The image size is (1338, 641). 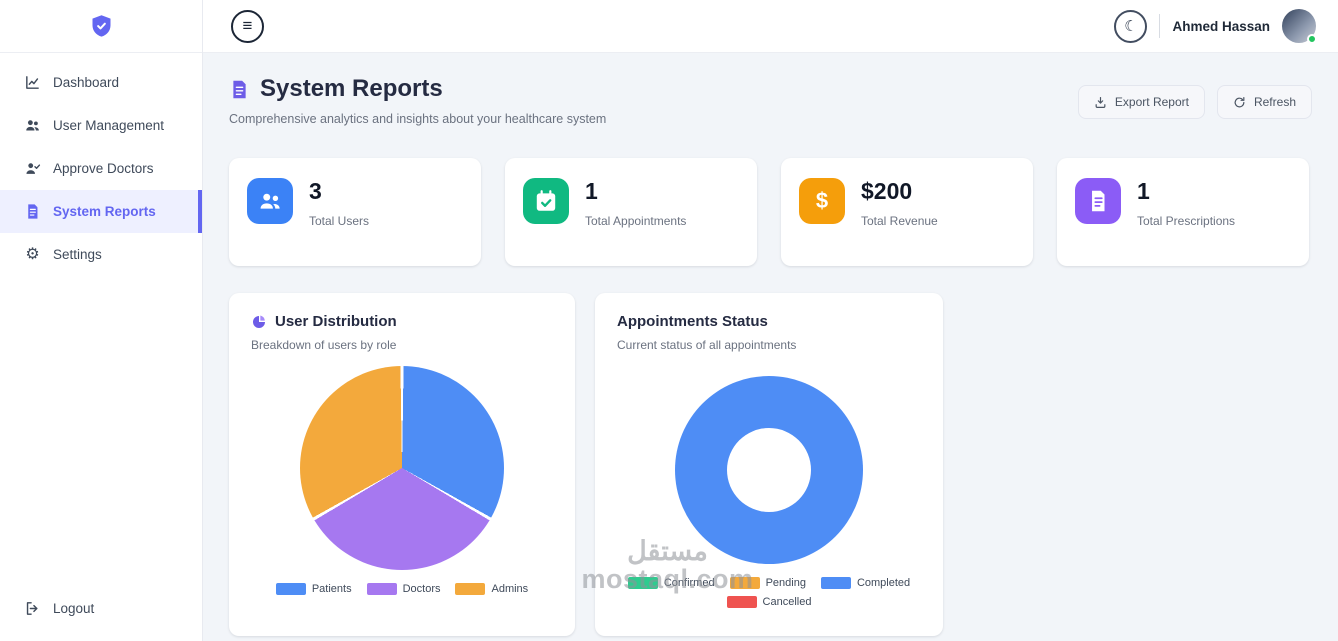 I want to click on legend-item-cancelled: Cancelled, so click(x=769, y=602).